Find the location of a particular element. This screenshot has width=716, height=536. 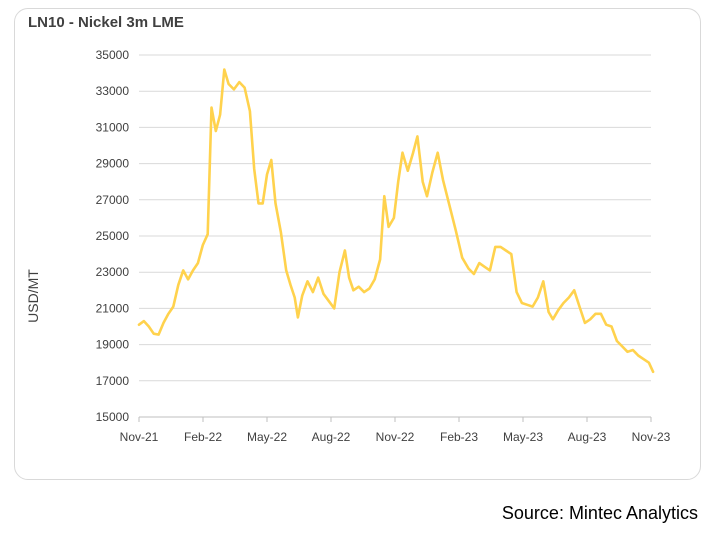

y-tick-label: 33000 is located at coordinates (113, 91).